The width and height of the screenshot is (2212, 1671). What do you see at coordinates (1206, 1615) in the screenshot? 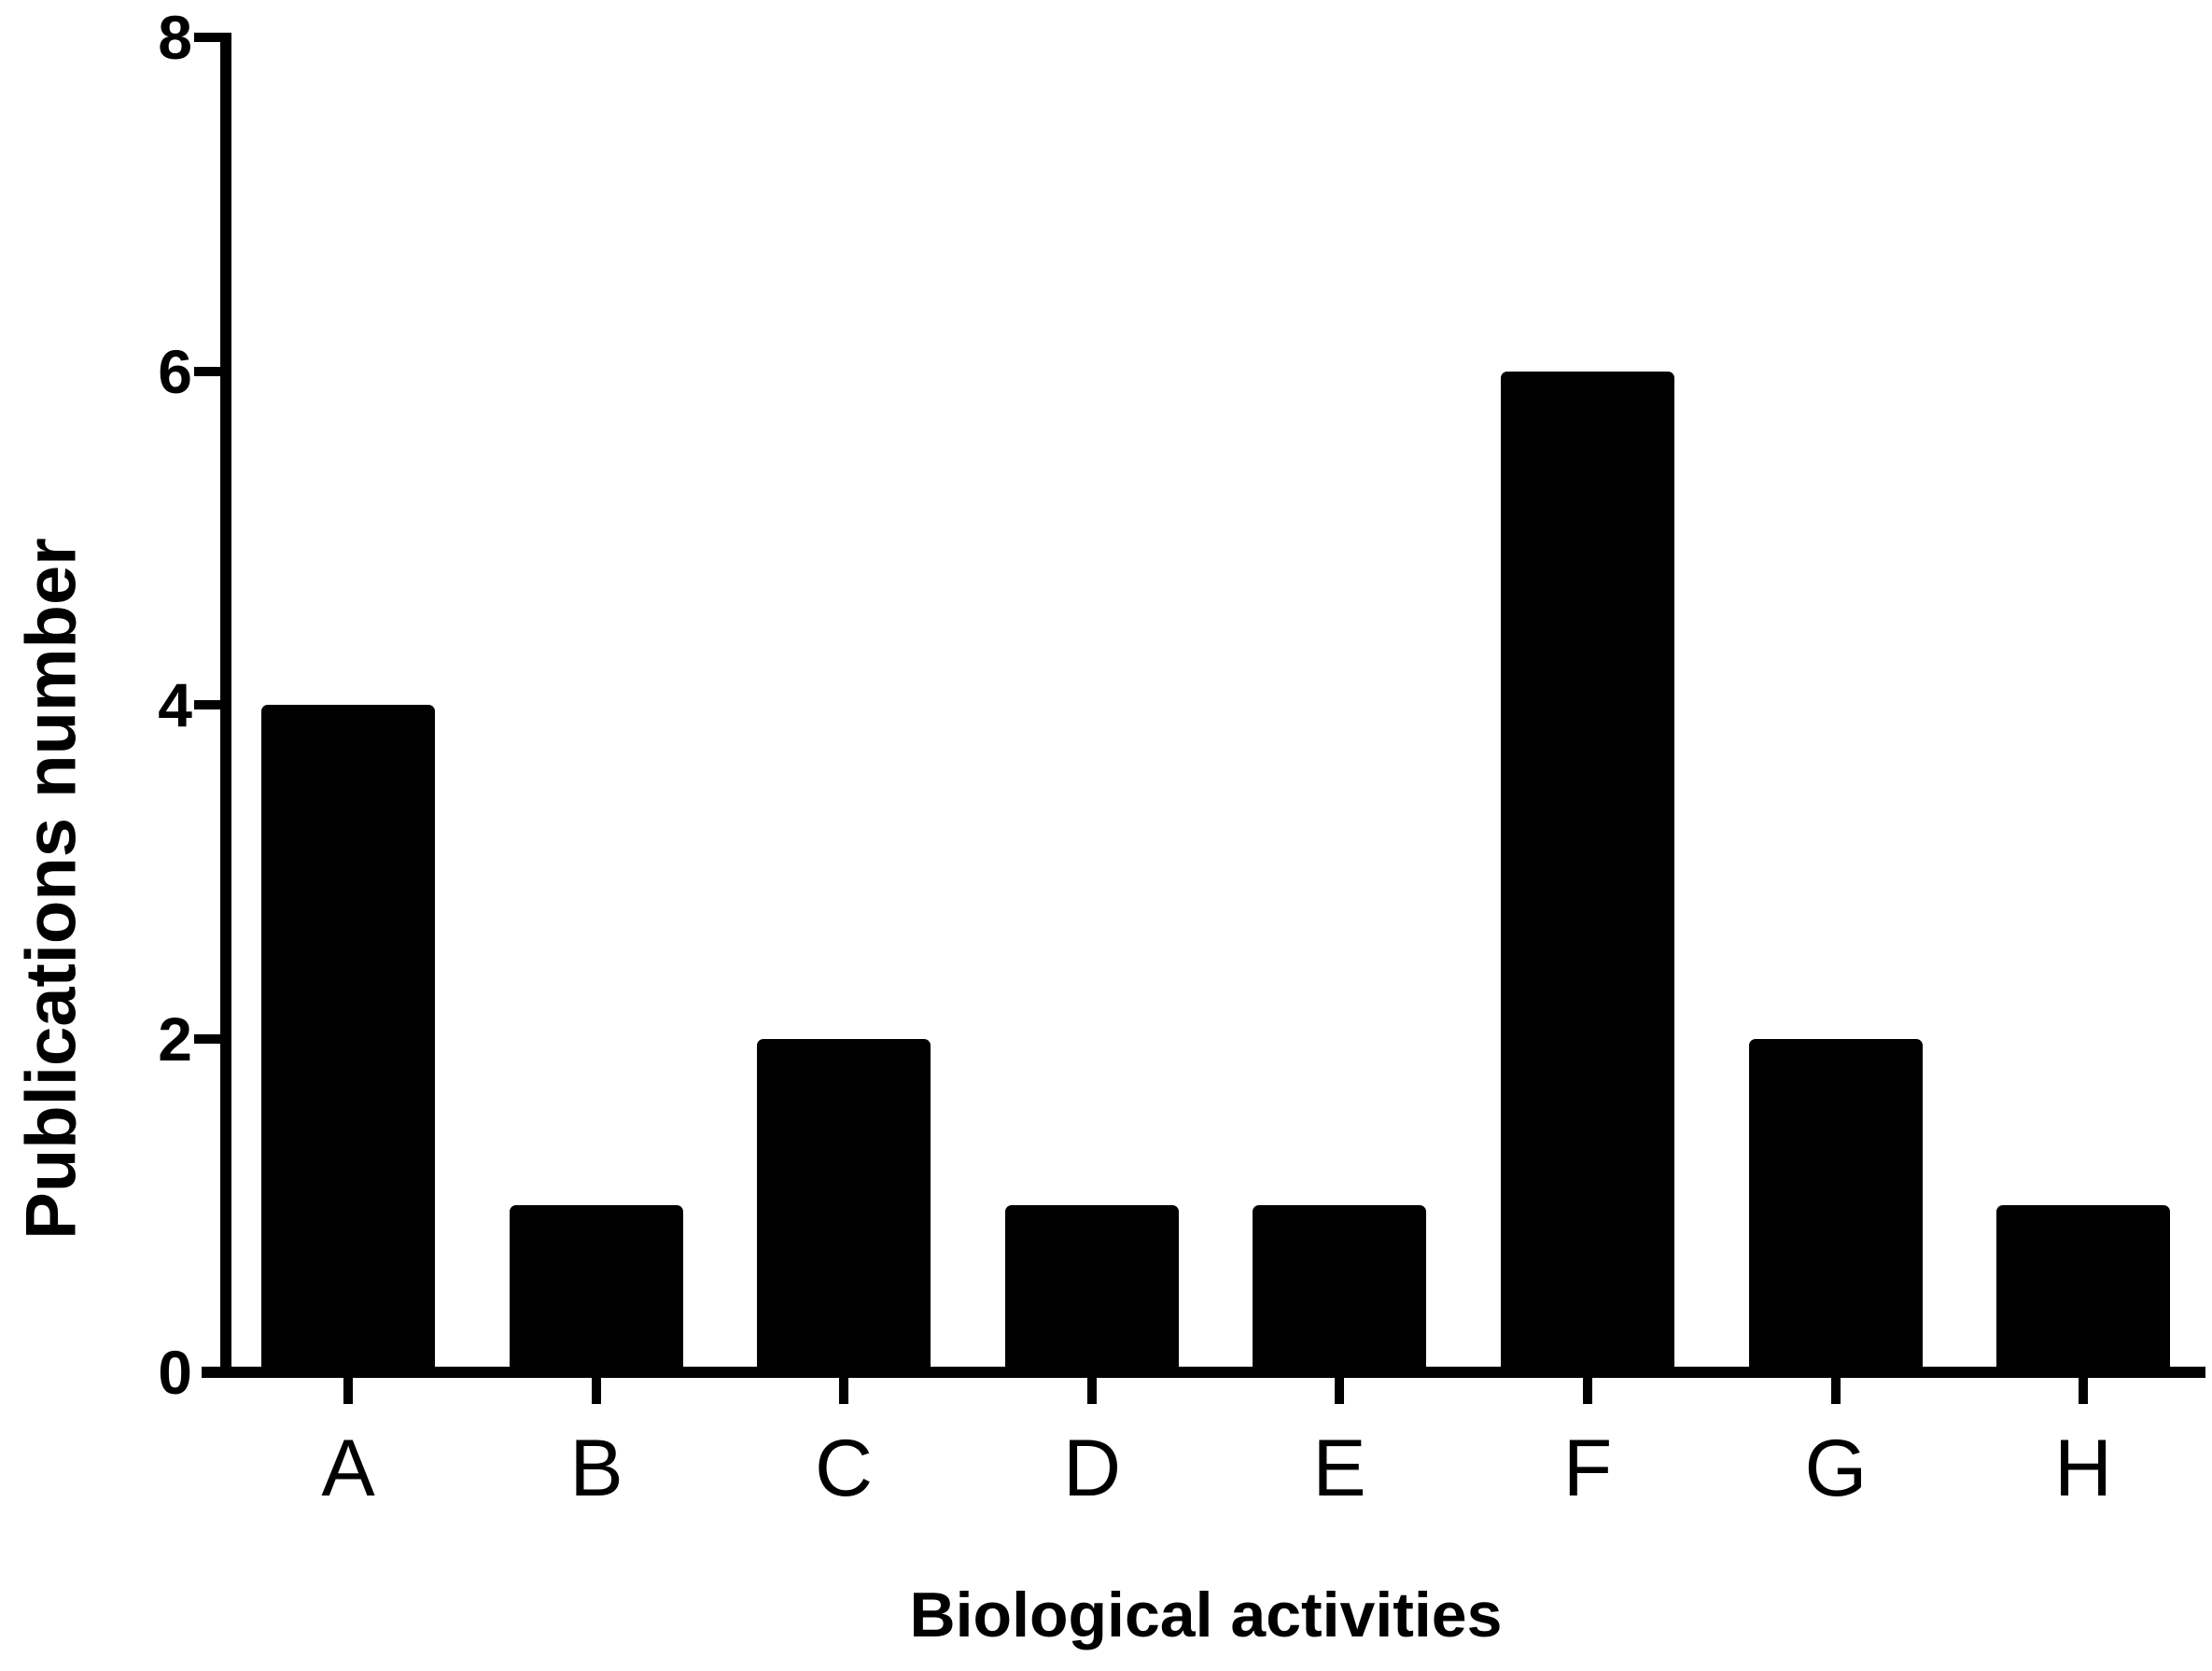
I see `x-axis-title: Biological activities` at bounding box center [1206, 1615].